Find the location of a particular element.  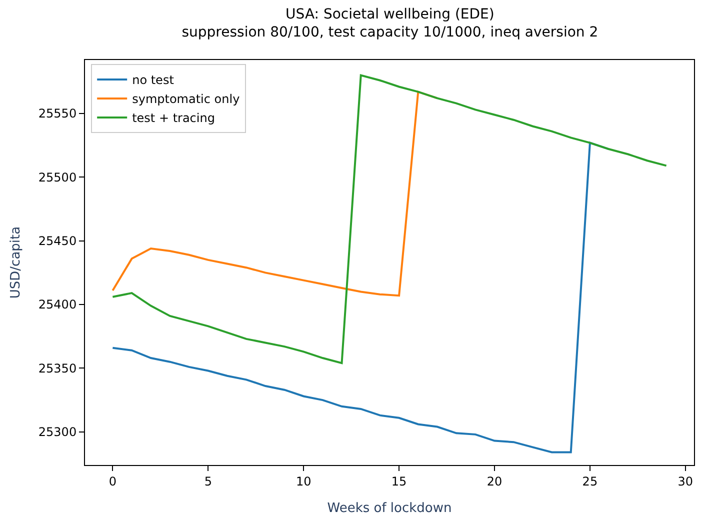

x-tick-label: 20 is located at coordinates (494, 481).